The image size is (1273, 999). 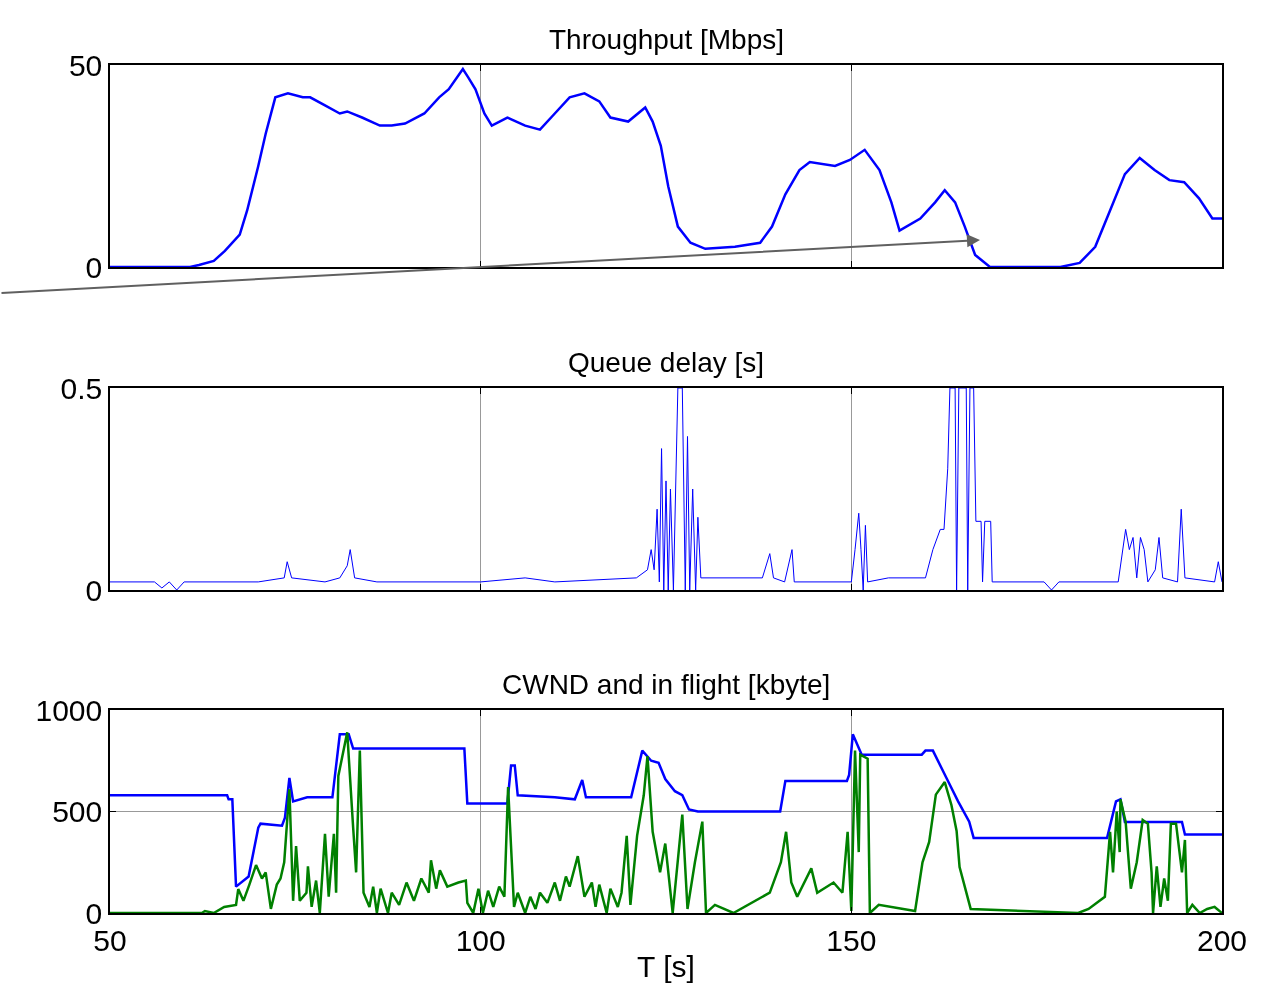 I want to click on y-tick-label: 0.5, so click(x=81, y=388).